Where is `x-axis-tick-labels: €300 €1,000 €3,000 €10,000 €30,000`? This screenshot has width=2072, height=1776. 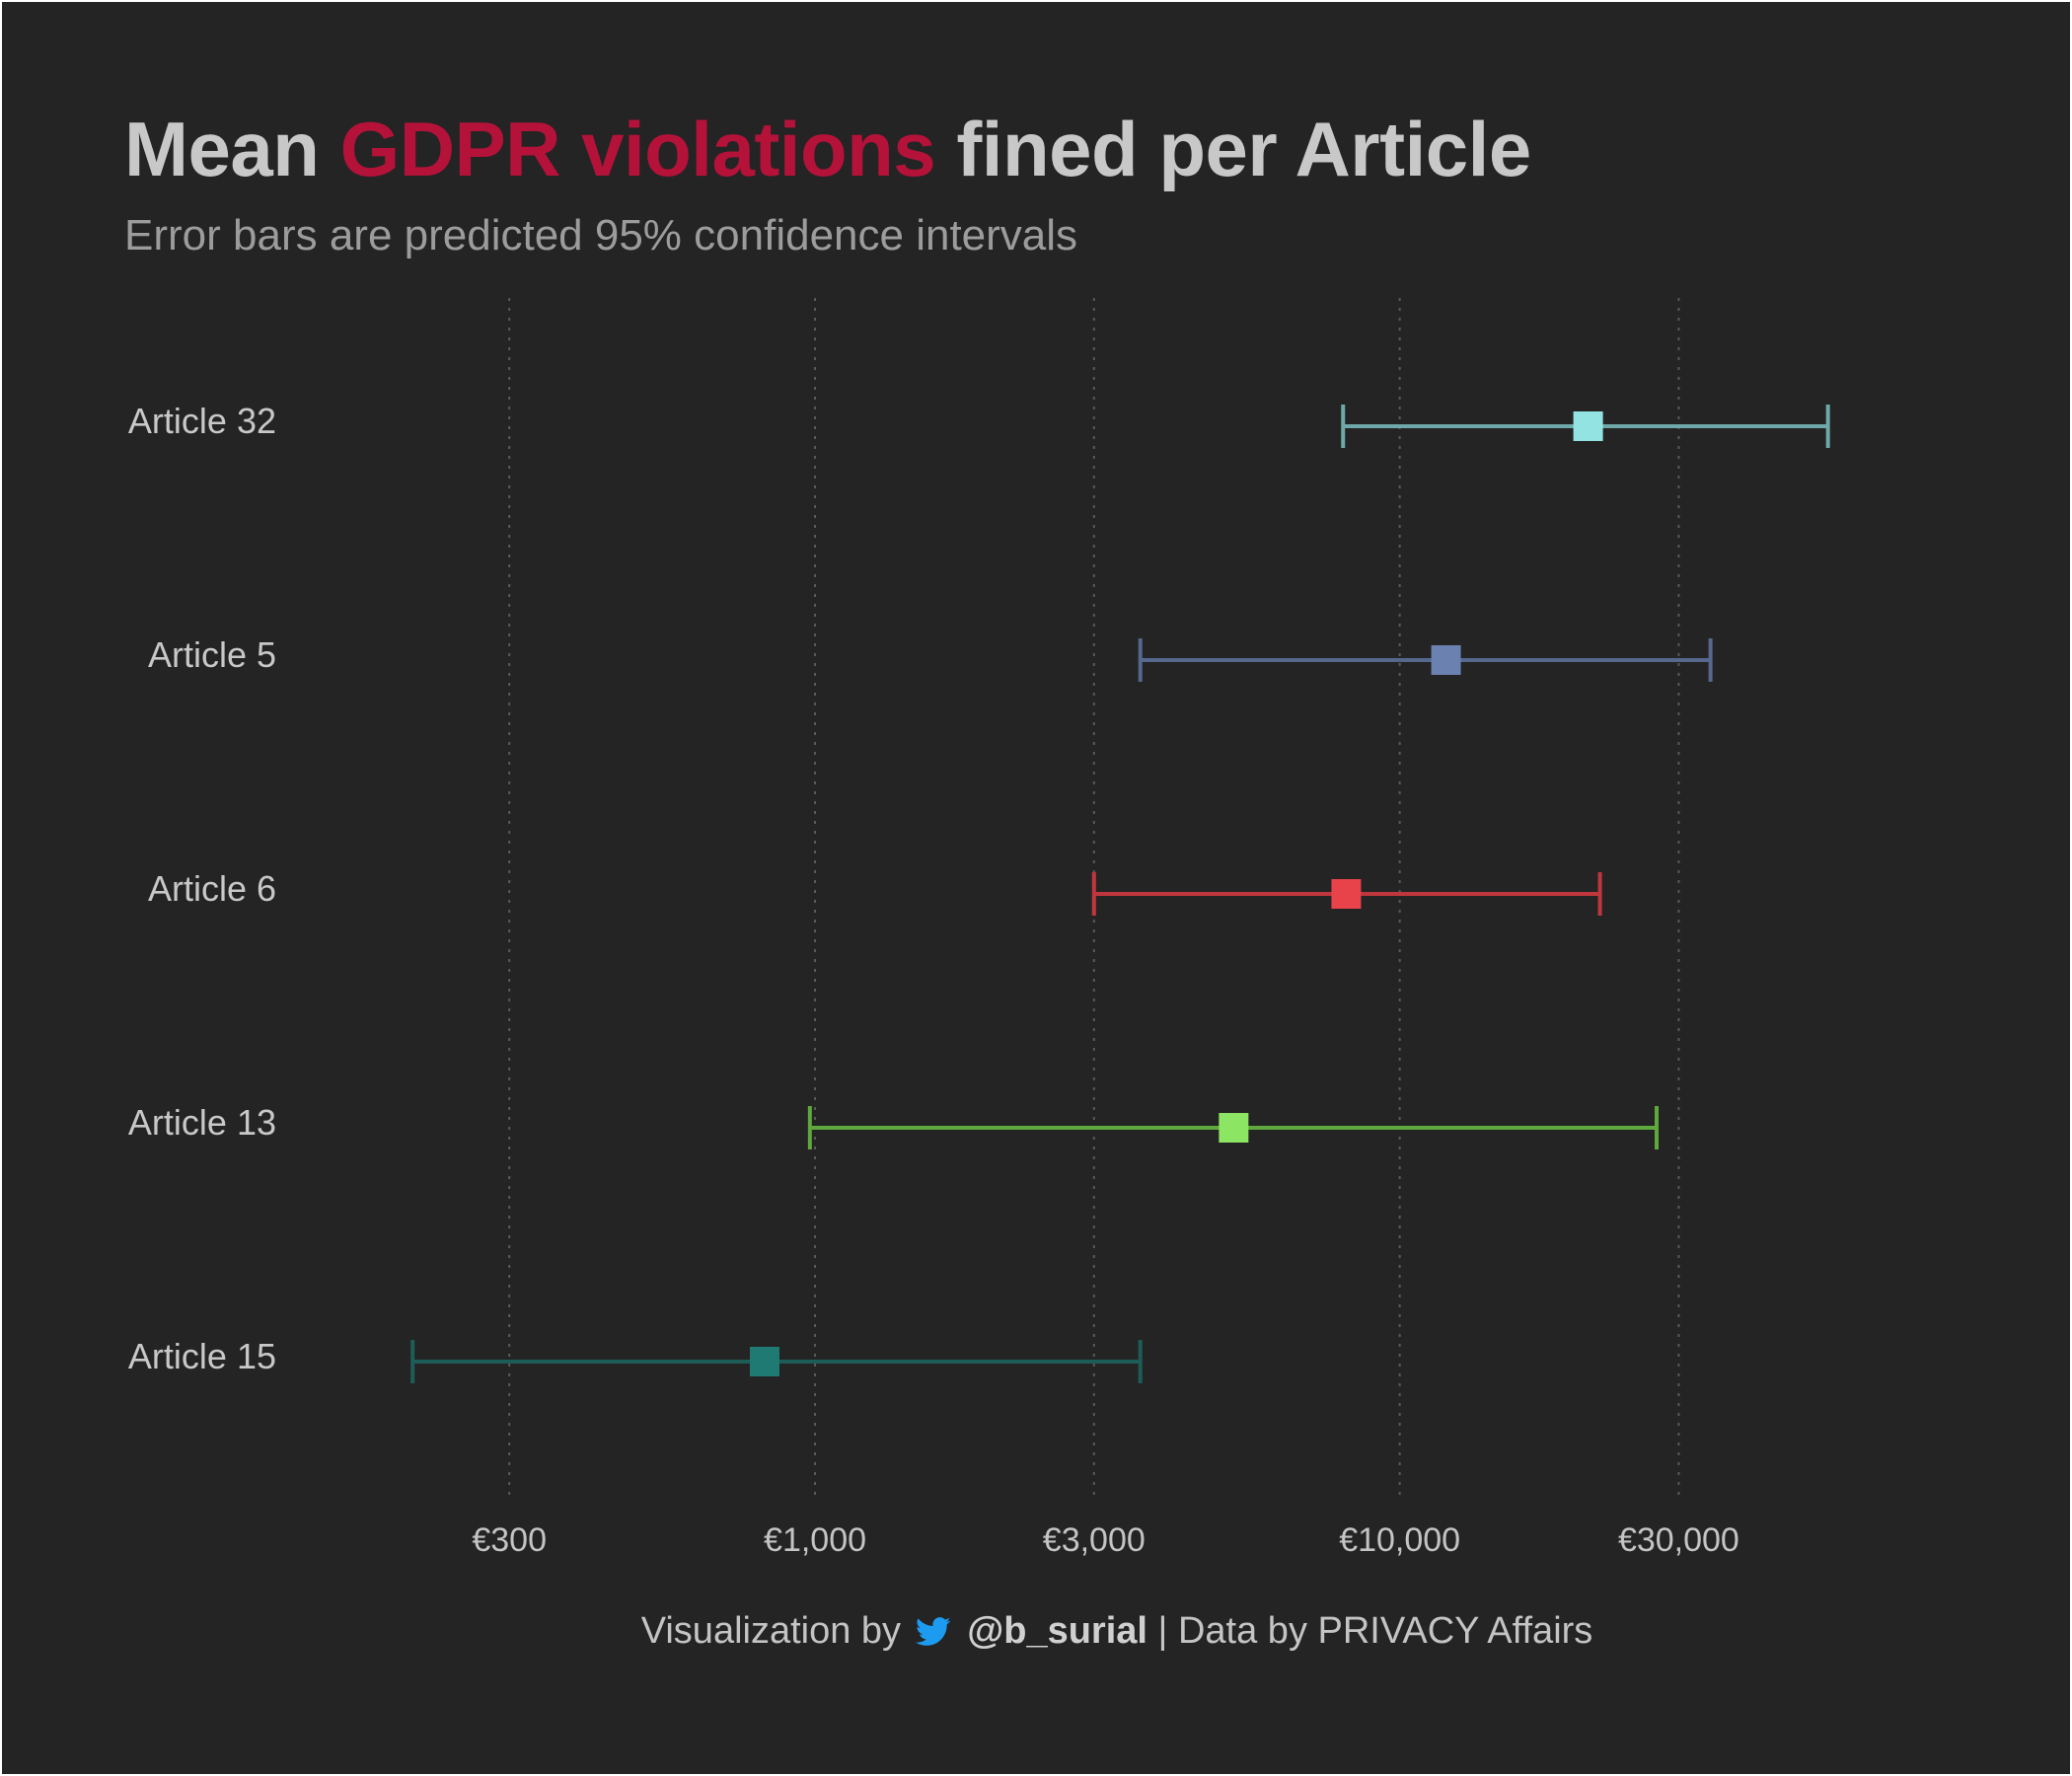 x-axis-tick-labels: €300 €1,000 €3,000 €10,000 €30,000 is located at coordinates (1106, 1540).